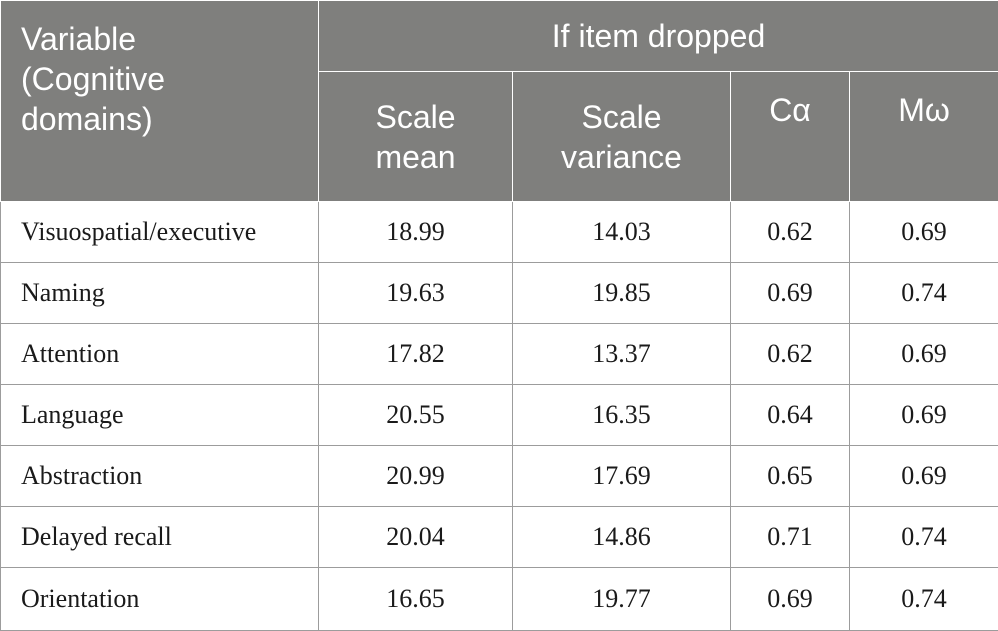 The height and width of the screenshot is (631, 998). I want to click on table-row: Delayed recall 20.04 14.86 0.71 0.74, so click(499, 537).